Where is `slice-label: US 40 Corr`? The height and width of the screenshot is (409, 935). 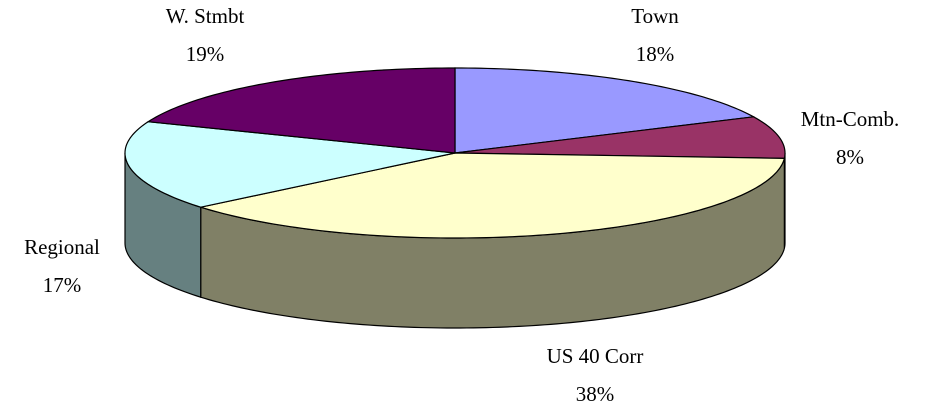
slice-label: US 40 Corr is located at coordinates (595, 356).